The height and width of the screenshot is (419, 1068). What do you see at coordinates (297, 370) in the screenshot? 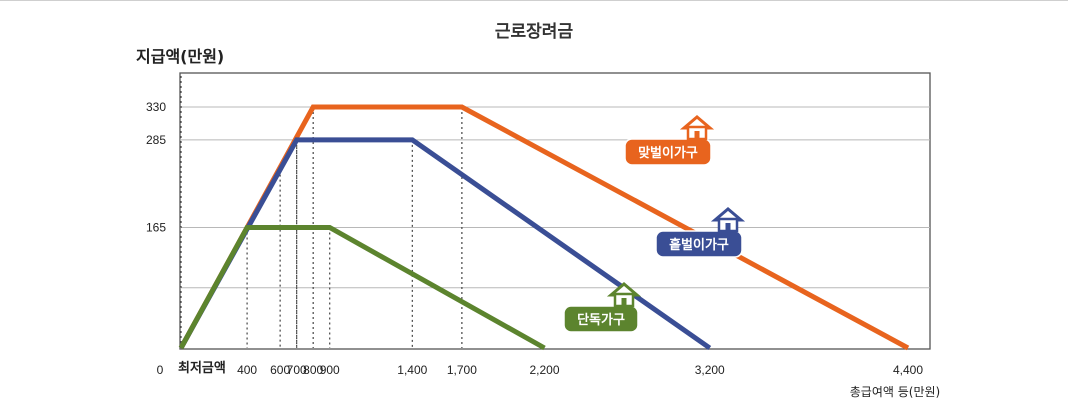
I see `x-tick-label: 700` at bounding box center [297, 370].